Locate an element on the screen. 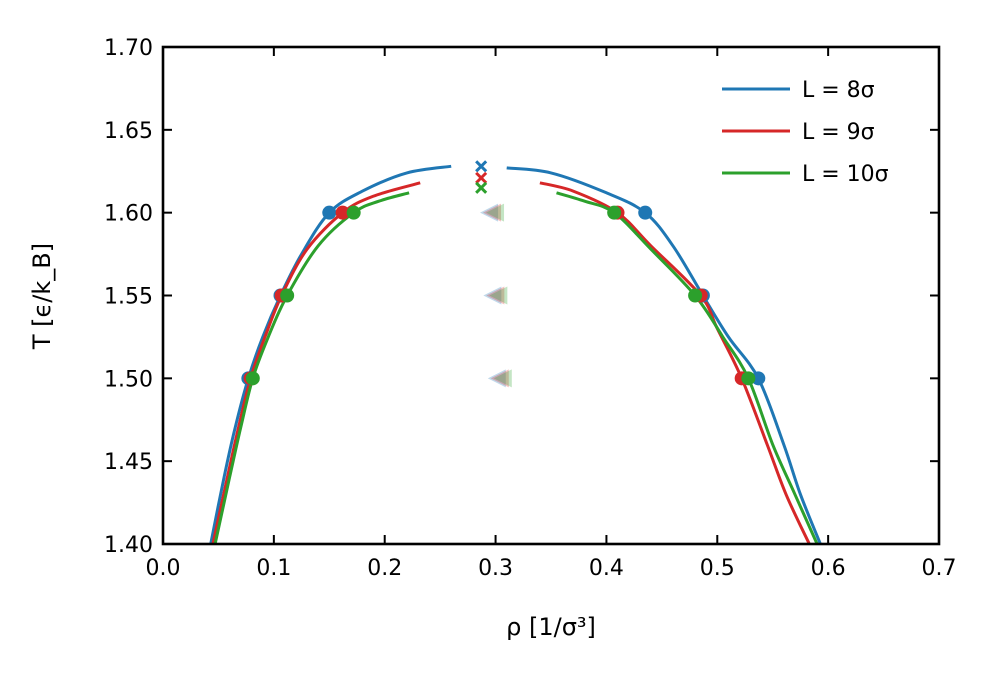 Image resolution: width=997 pixels, height=678 pixels. y-tick-label: 1.50 is located at coordinates (128, 379).